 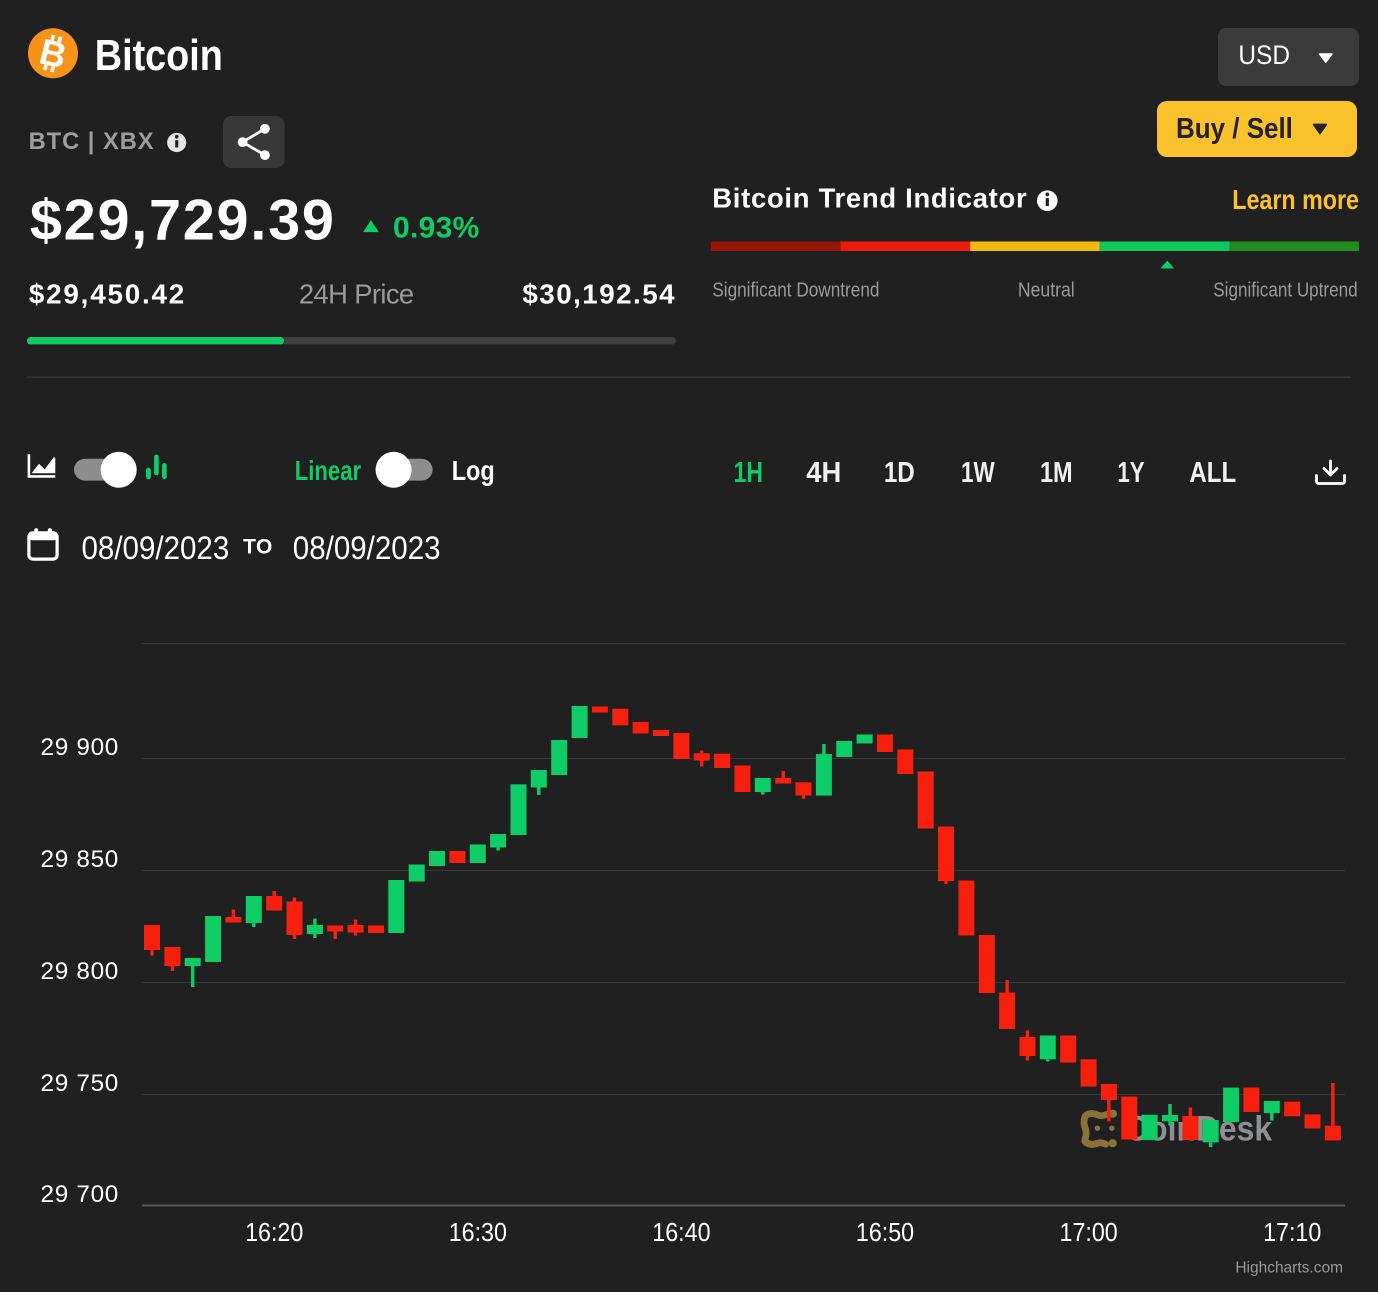 I want to click on svg-text: Highcharts.com, so click(x=1289, y=1268).